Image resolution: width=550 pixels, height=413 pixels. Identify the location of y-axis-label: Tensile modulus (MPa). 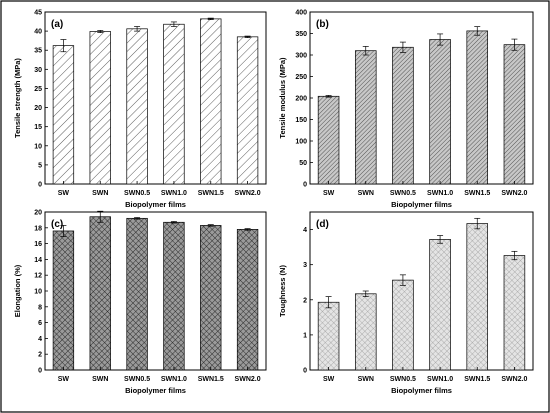
(282, 98).